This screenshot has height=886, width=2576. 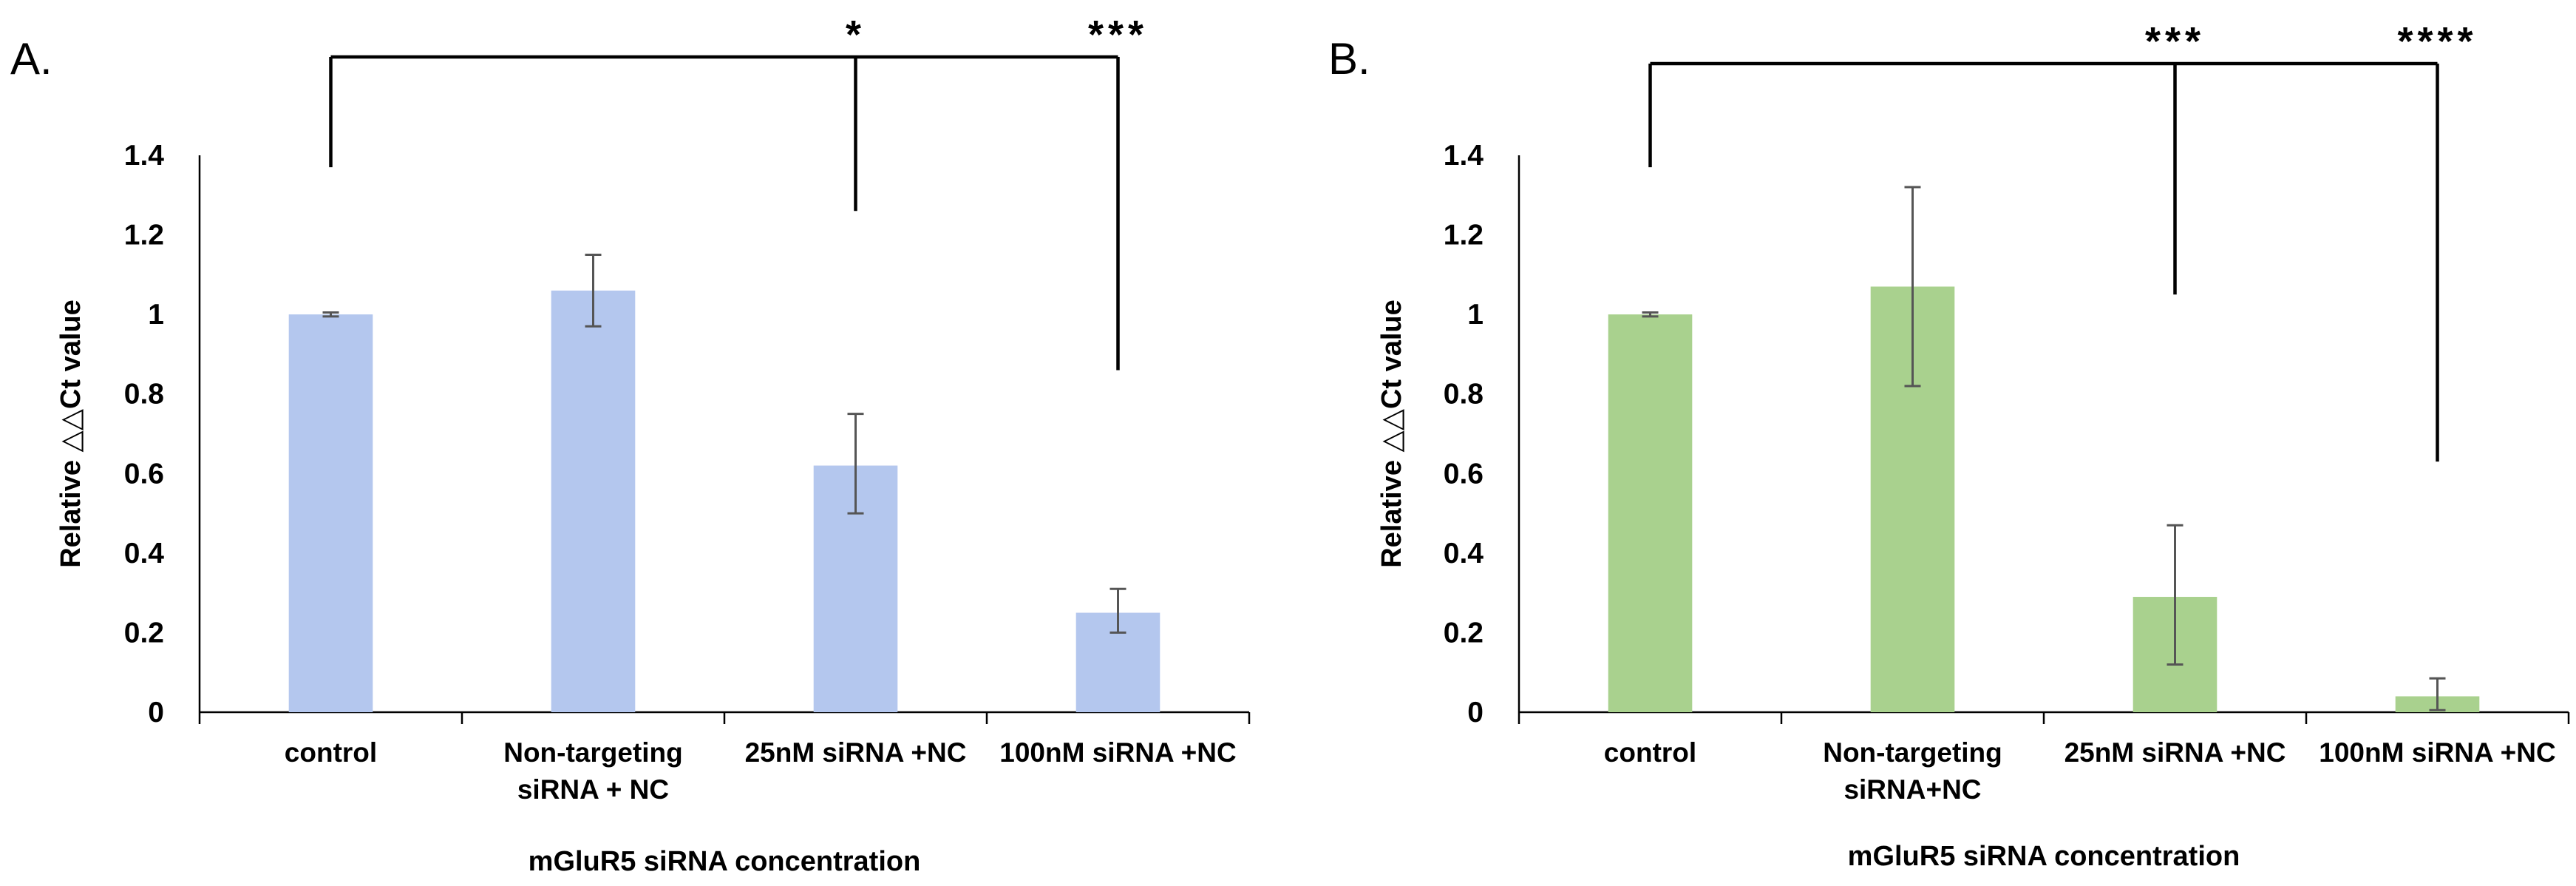 What do you see at coordinates (2437, 41) in the screenshot?
I see `significance-stars: ****` at bounding box center [2437, 41].